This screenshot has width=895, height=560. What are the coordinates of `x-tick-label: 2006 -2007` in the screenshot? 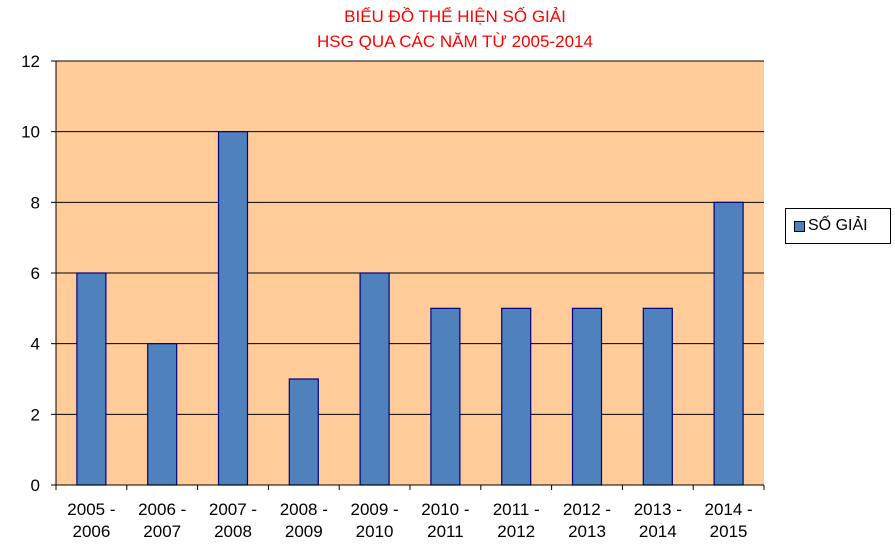 It's located at (162, 520).